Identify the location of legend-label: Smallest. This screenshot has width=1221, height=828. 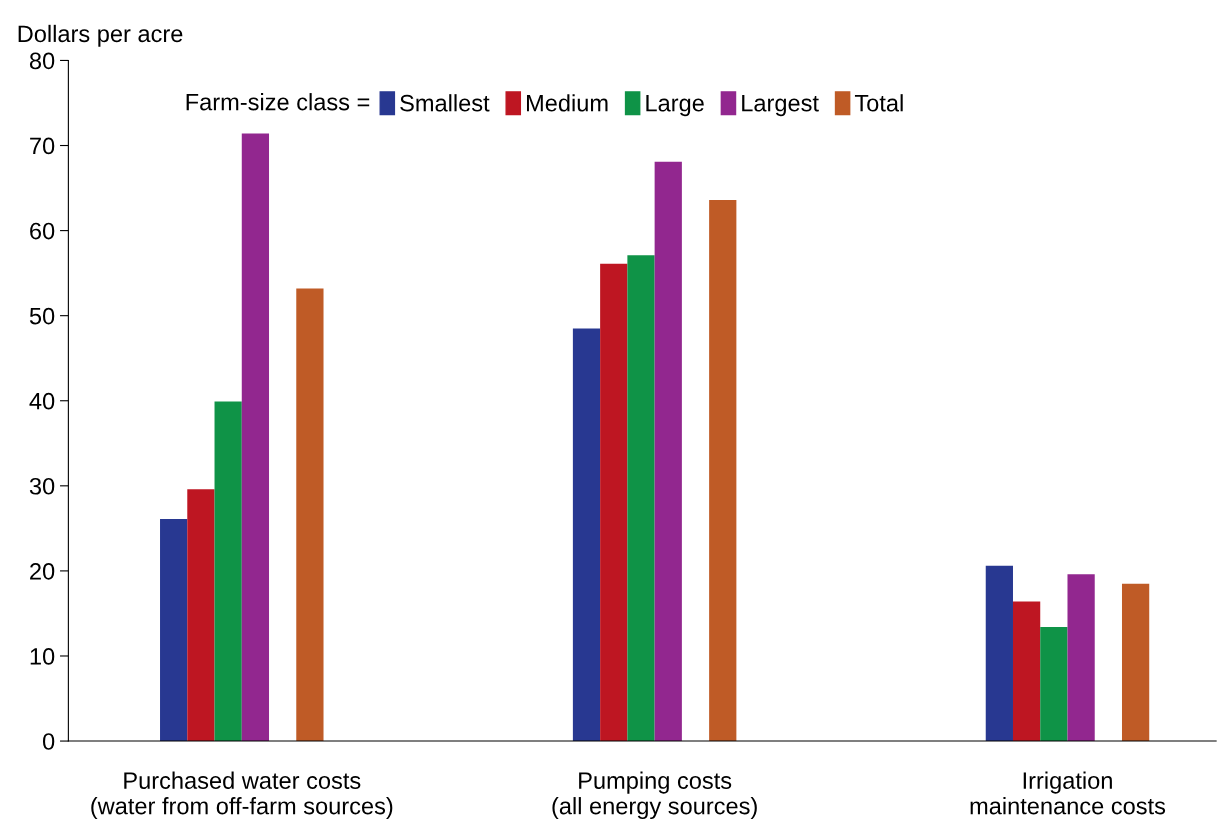
(445, 103).